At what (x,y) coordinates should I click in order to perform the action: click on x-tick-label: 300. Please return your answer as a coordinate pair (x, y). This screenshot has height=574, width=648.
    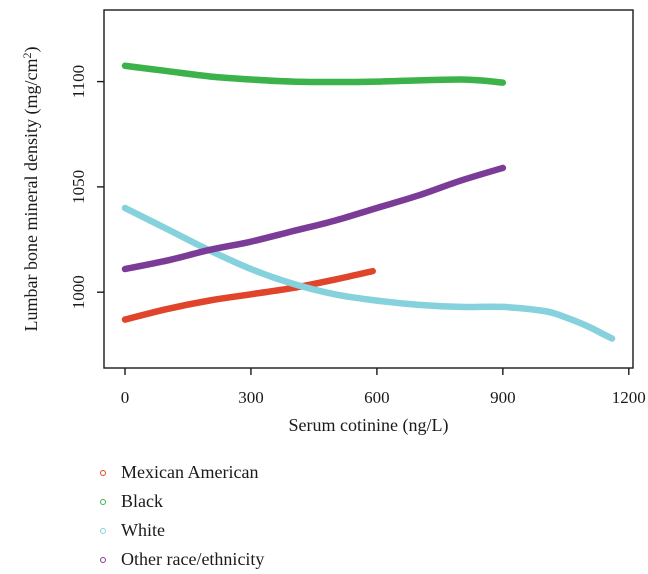
    Looking at the image, I should click on (251, 397).